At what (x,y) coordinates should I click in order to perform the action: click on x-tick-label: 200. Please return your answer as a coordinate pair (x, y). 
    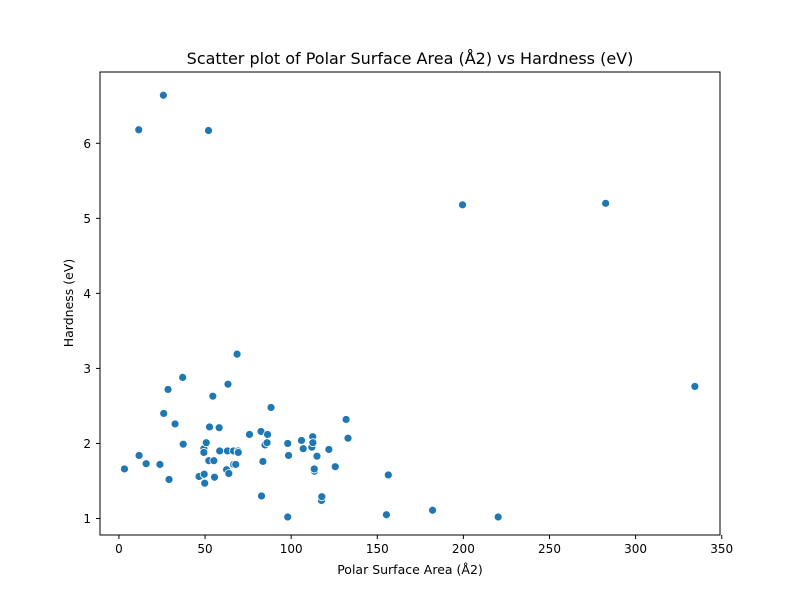
    Looking at the image, I should click on (463, 549).